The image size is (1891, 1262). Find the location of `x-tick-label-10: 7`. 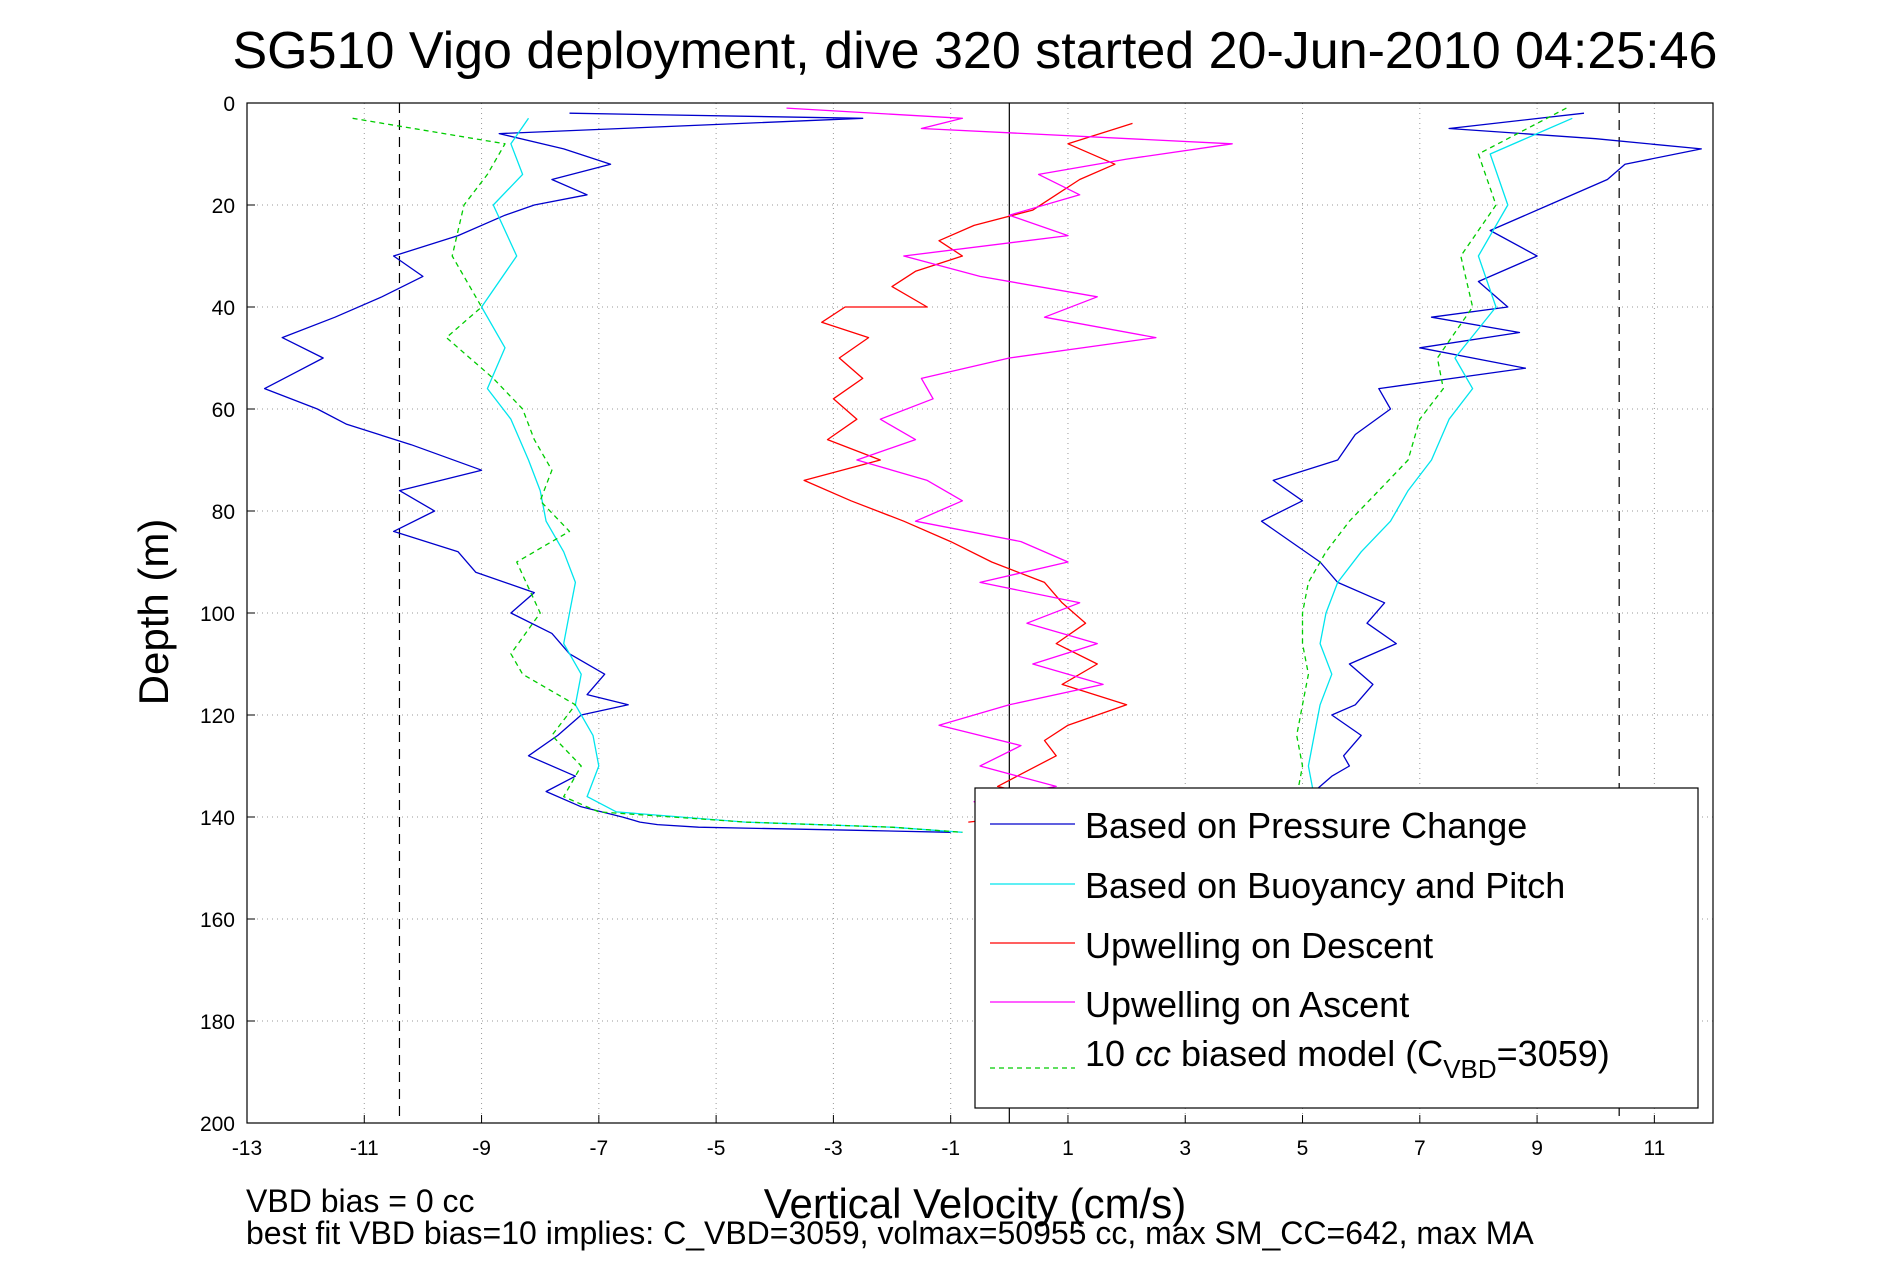

x-tick-label-10: 7 is located at coordinates (1420, 1148).